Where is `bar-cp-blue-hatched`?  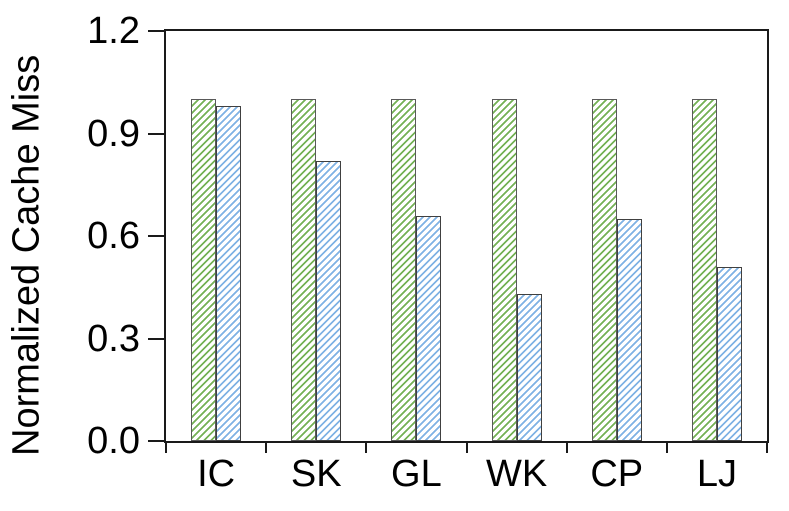
bar-cp-blue-hatched is located at coordinates (629, 329).